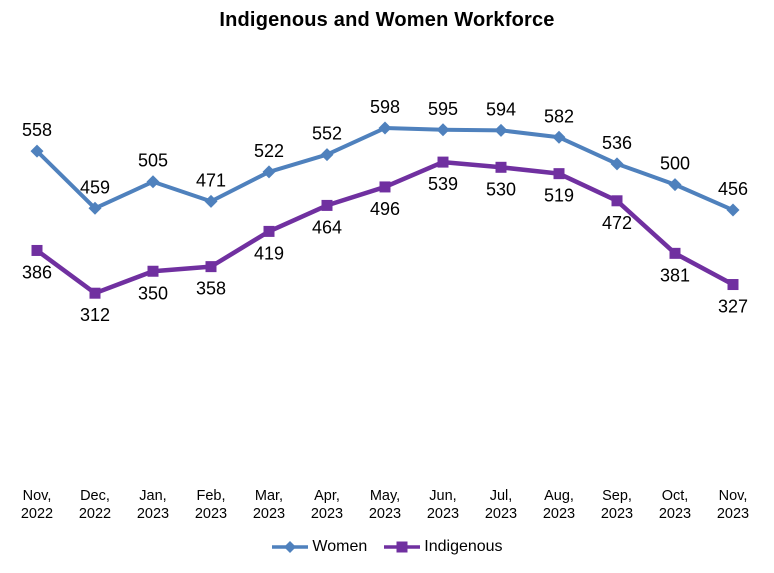 The image size is (774, 573). Describe the element at coordinates (211, 289) in the screenshot. I see `indigenous-data-label: 358` at that location.